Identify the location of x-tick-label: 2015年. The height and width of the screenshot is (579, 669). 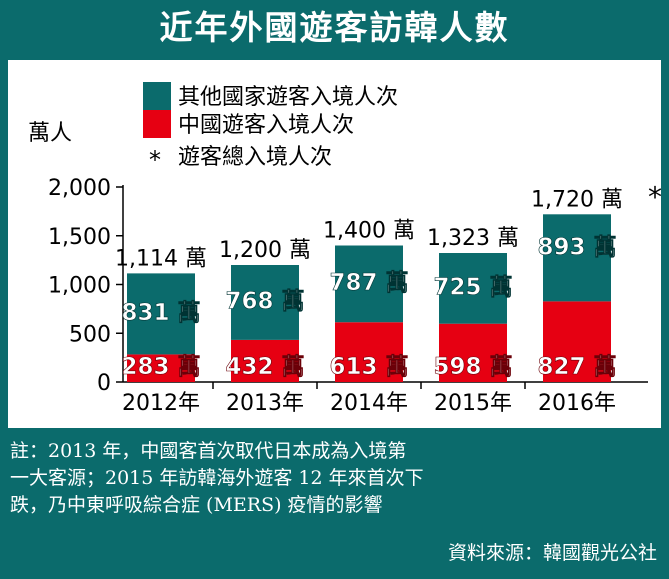
(473, 403).